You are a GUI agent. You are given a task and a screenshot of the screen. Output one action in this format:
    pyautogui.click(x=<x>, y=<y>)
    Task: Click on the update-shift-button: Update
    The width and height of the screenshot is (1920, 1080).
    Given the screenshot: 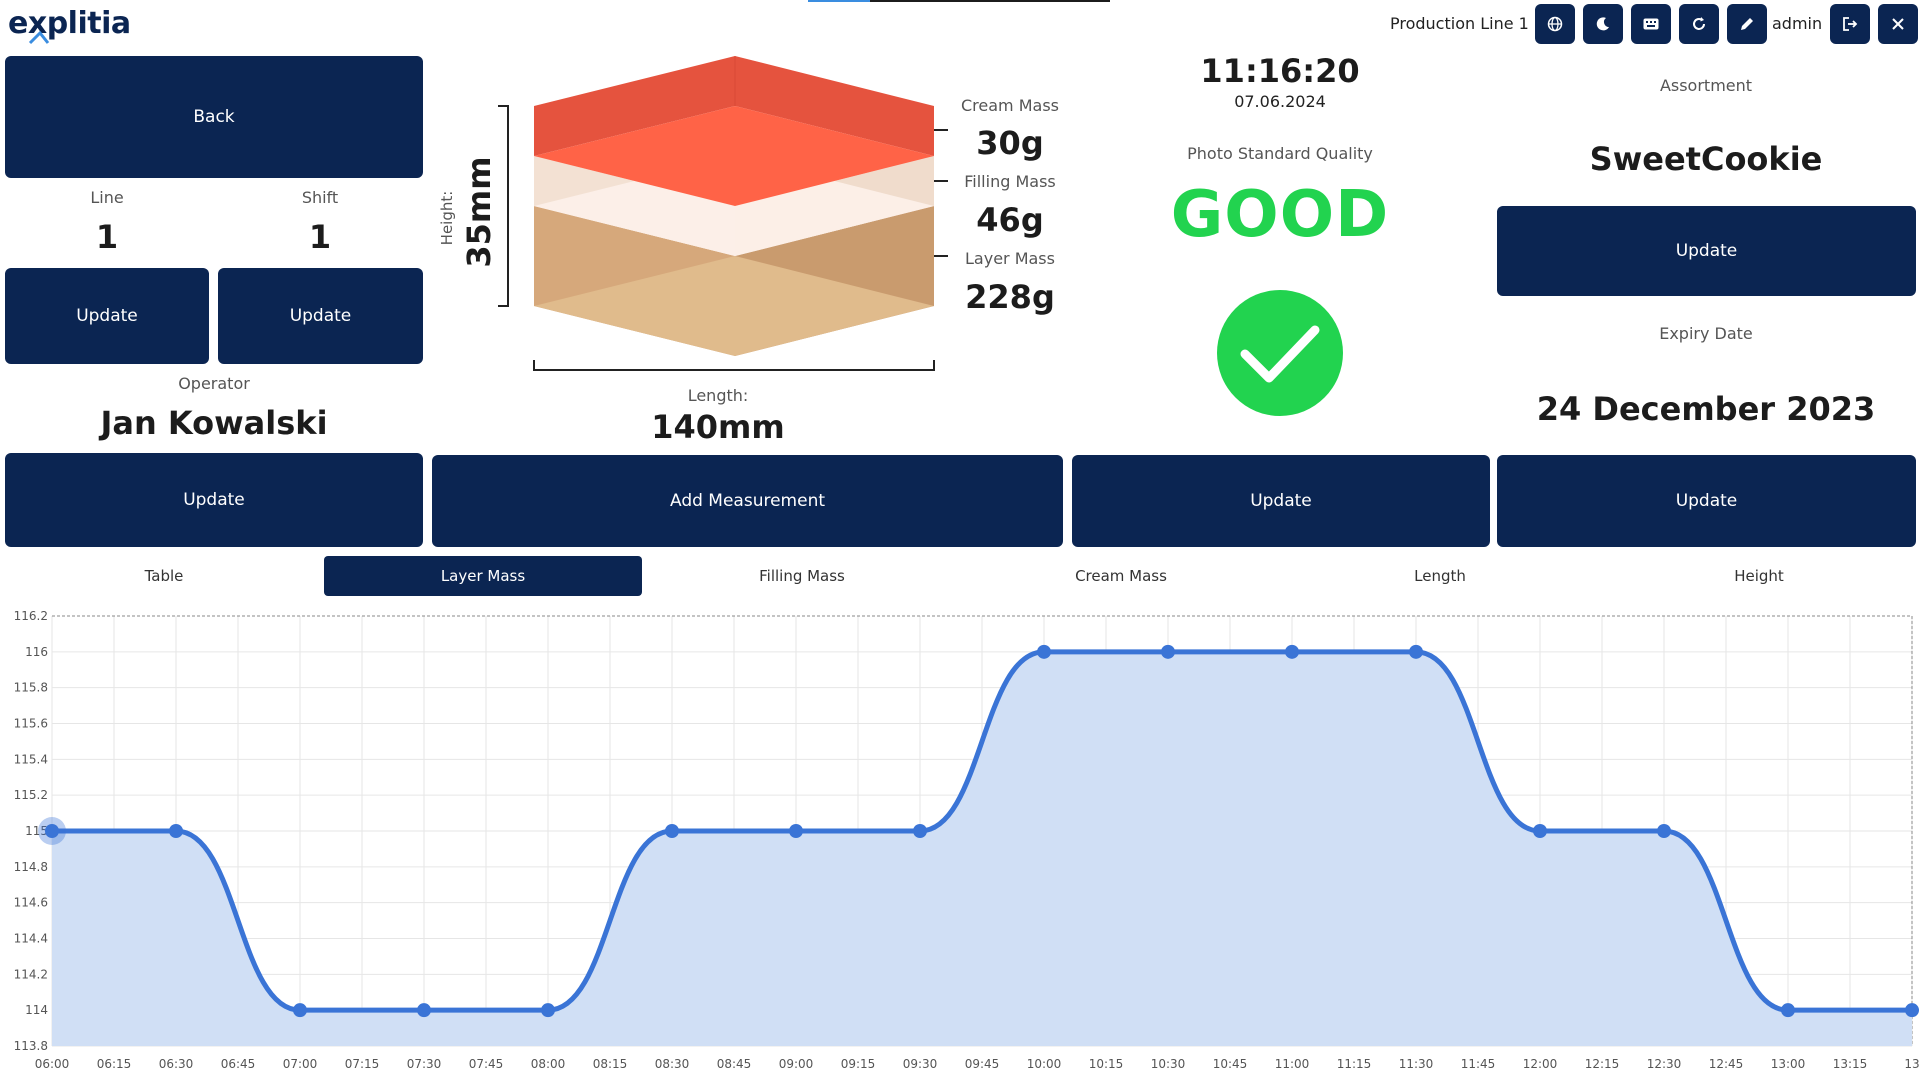 What is the action you would take?
    pyautogui.click(x=320, y=316)
    